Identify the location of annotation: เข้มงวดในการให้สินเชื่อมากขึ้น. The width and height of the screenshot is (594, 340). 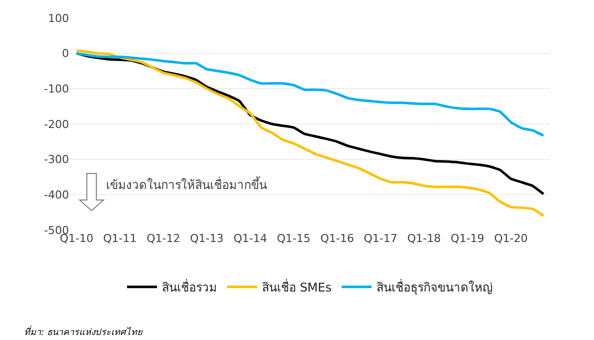
(186, 184).